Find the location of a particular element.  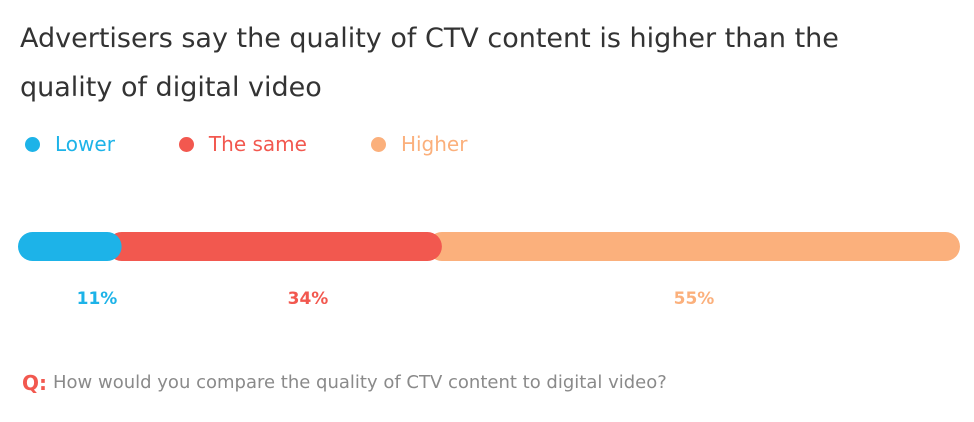

legend-item-the-same: The same is located at coordinates (242, 144).